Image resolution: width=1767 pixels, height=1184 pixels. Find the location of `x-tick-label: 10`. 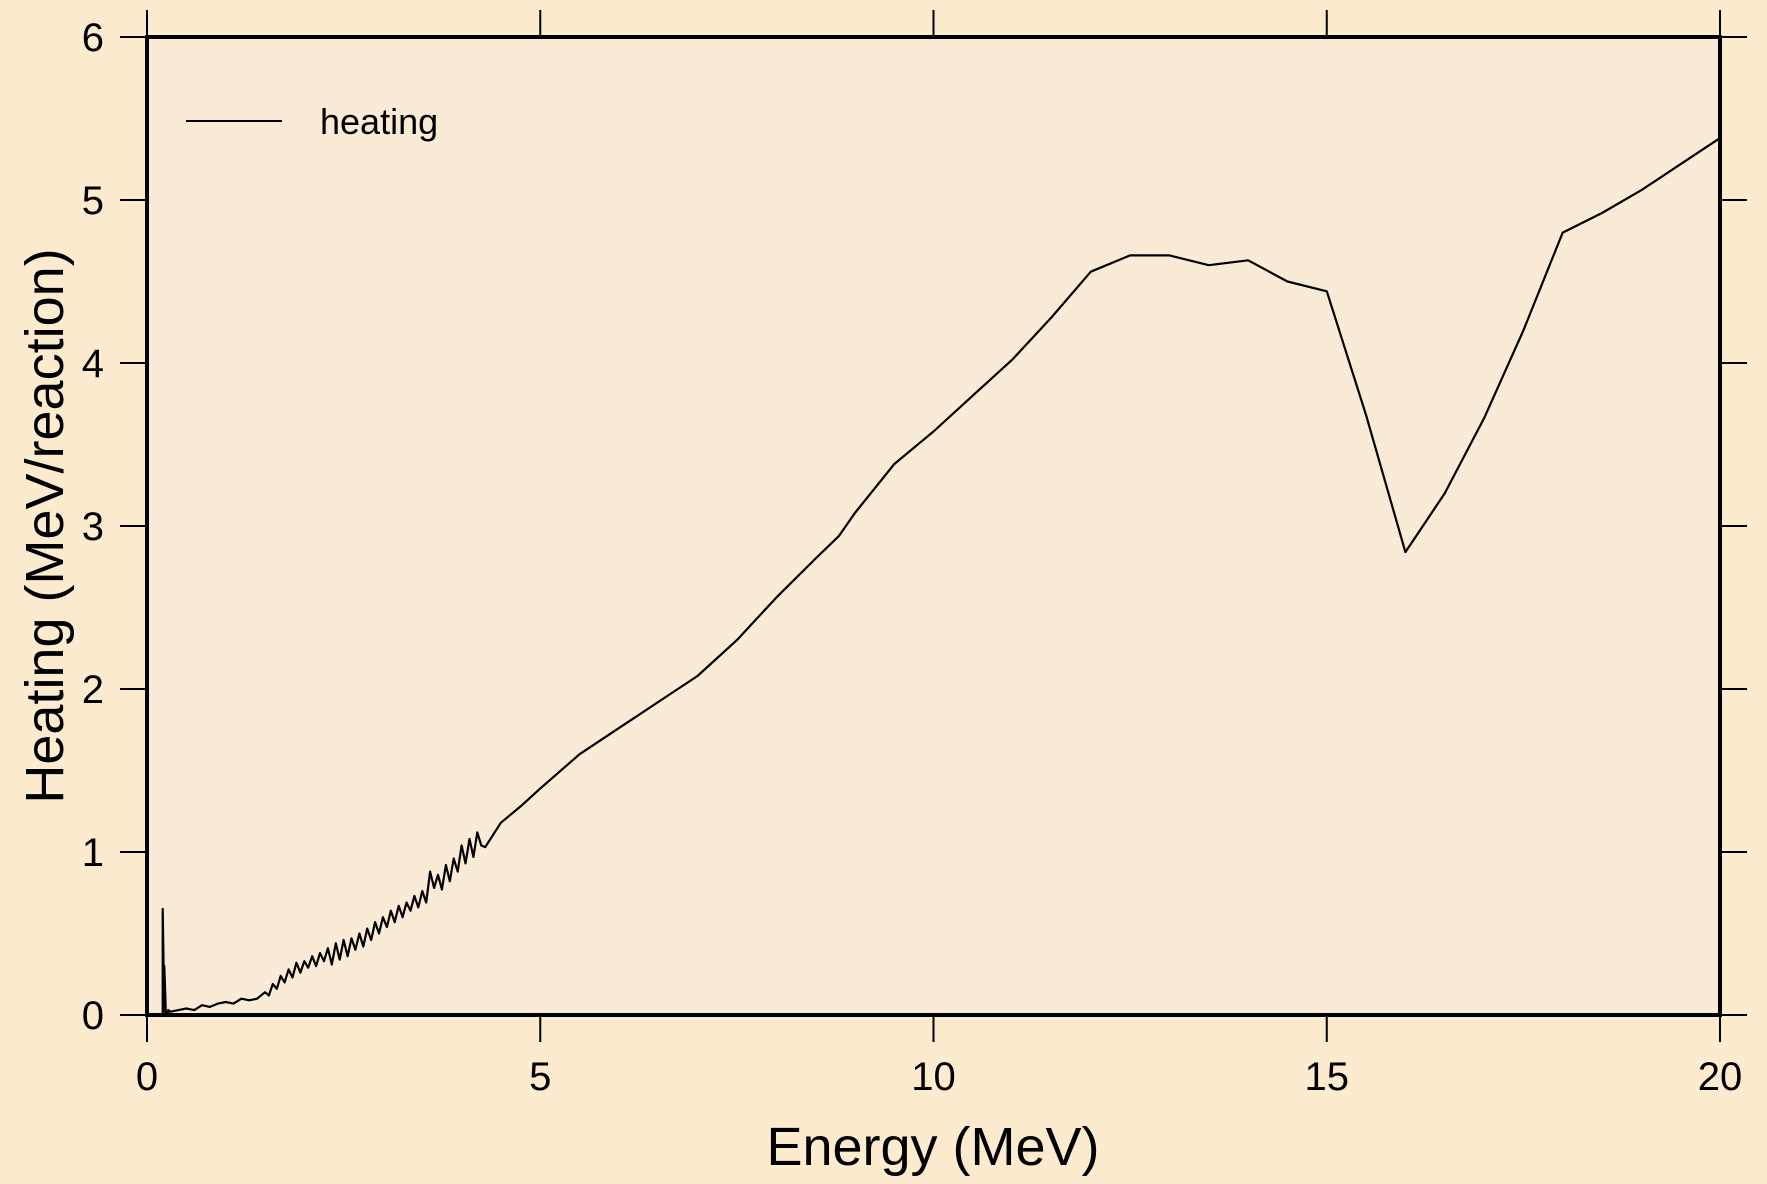

x-tick-label: 10 is located at coordinates (933, 1077).